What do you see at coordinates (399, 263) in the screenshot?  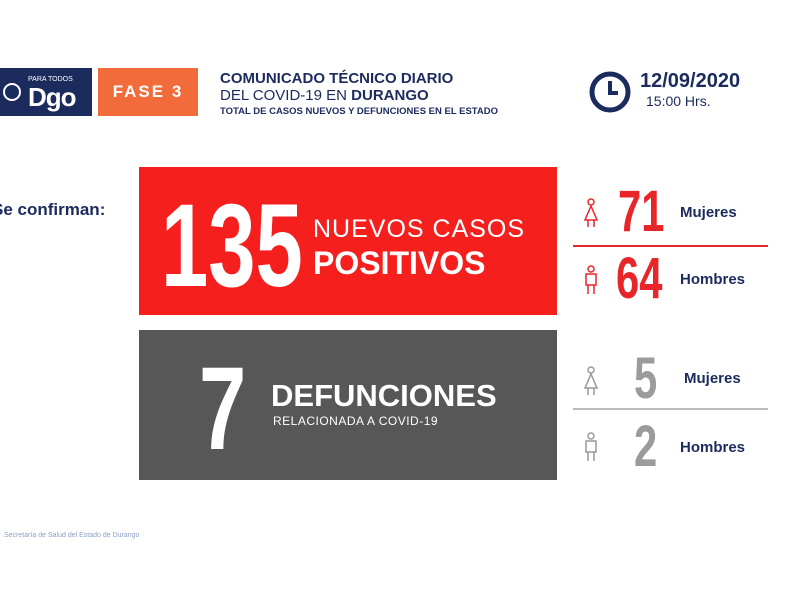 I see `cases-line2: POSITIVOS` at bounding box center [399, 263].